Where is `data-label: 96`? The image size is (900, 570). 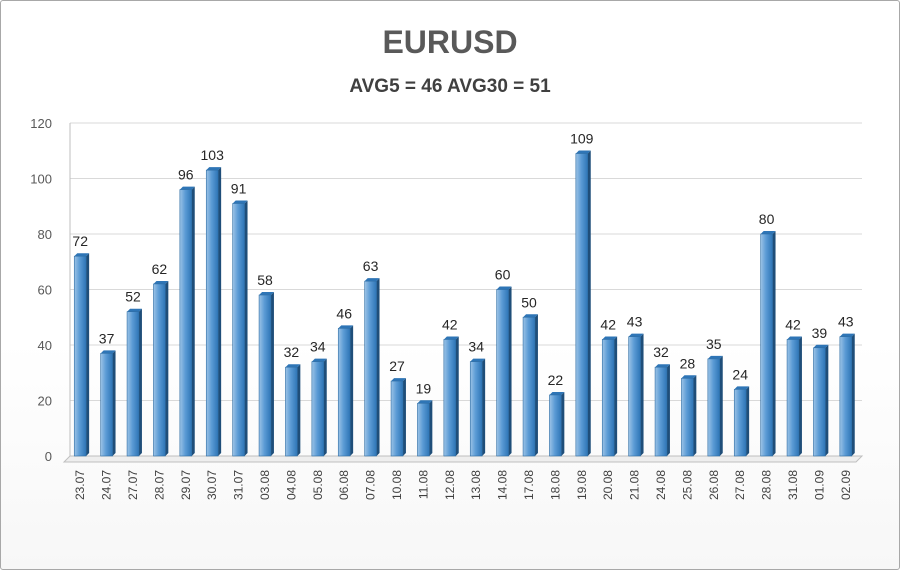
data-label: 96 is located at coordinates (186, 175).